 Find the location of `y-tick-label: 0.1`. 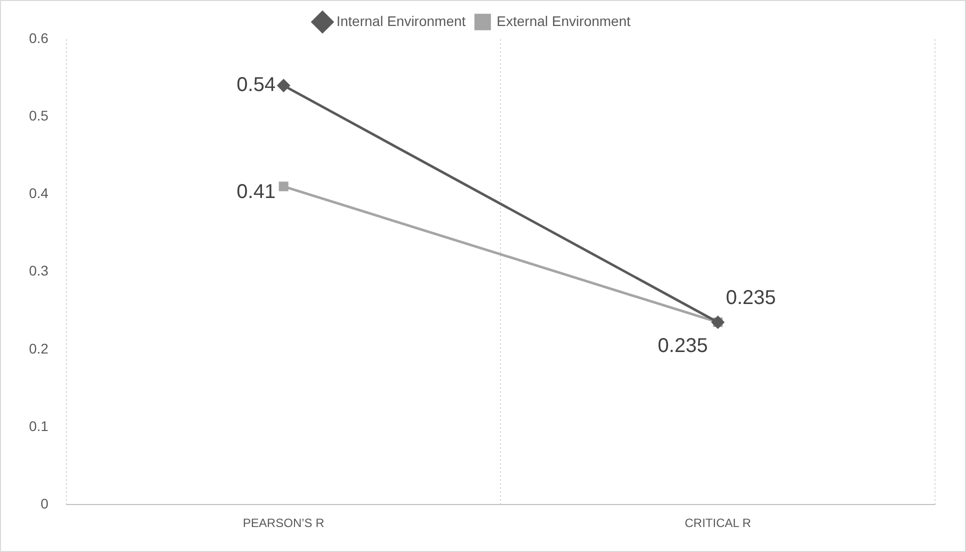

y-tick-label: 0.1 is located at coordinates (38, 426).